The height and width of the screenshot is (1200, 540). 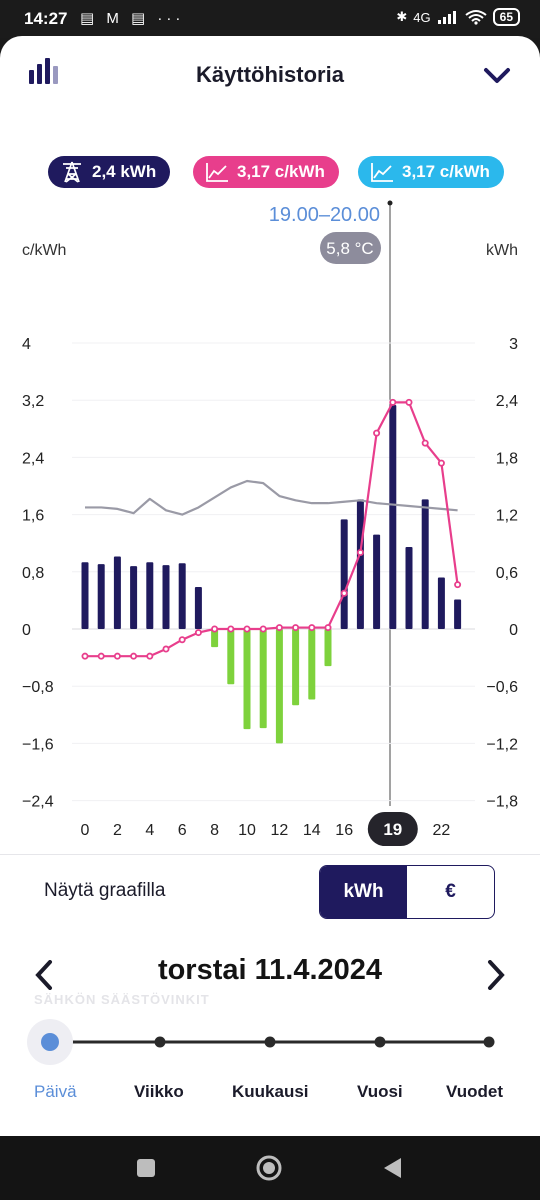 What do you see at coordinates (270, 19) in the screenshot?
I see `status-bar: 14:27 ▤ M ▤ ··· ✱ 4G 65` at bounding box center [270, 19].